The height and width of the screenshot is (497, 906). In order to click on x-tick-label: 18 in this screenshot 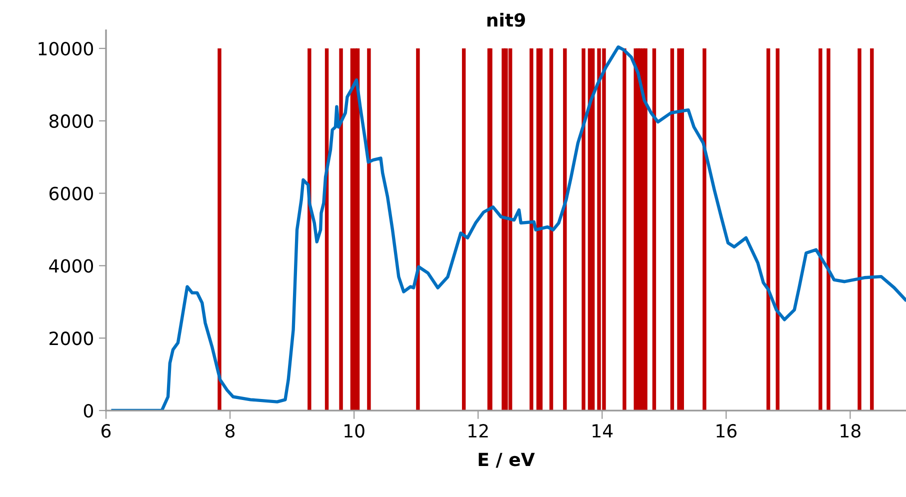, I will do `click(850, 431)`.